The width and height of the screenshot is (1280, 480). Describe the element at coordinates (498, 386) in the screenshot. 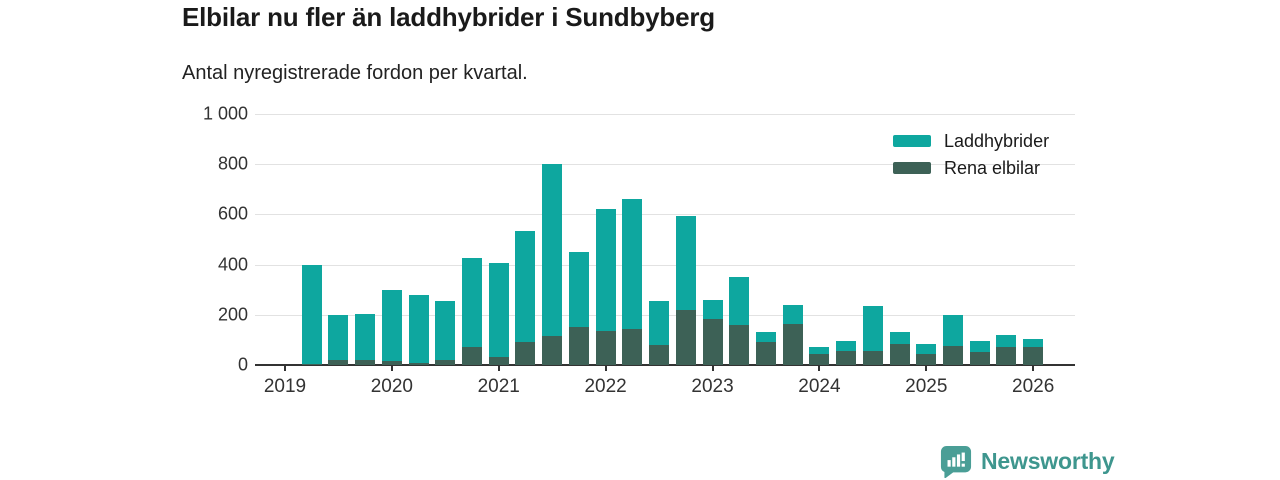

I see `x-axis-label: 2021` at that location.